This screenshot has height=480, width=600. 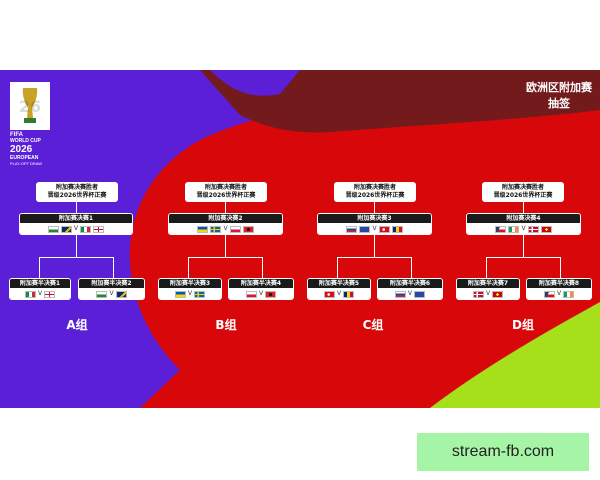 What do you see at coordinates (559, 283) in the screenshot?
I see `semi-label: 附加赛半决赛8` at bounding box center [559, 283].